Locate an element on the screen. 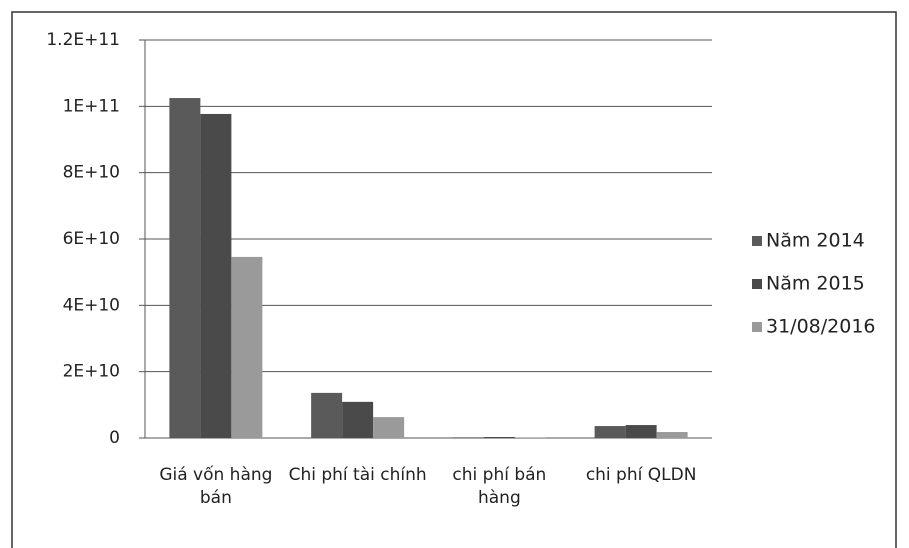 The width and height of the screenshot is (909, 548). y-tick-label: 2E+10 is located at coordinates (91, 372).